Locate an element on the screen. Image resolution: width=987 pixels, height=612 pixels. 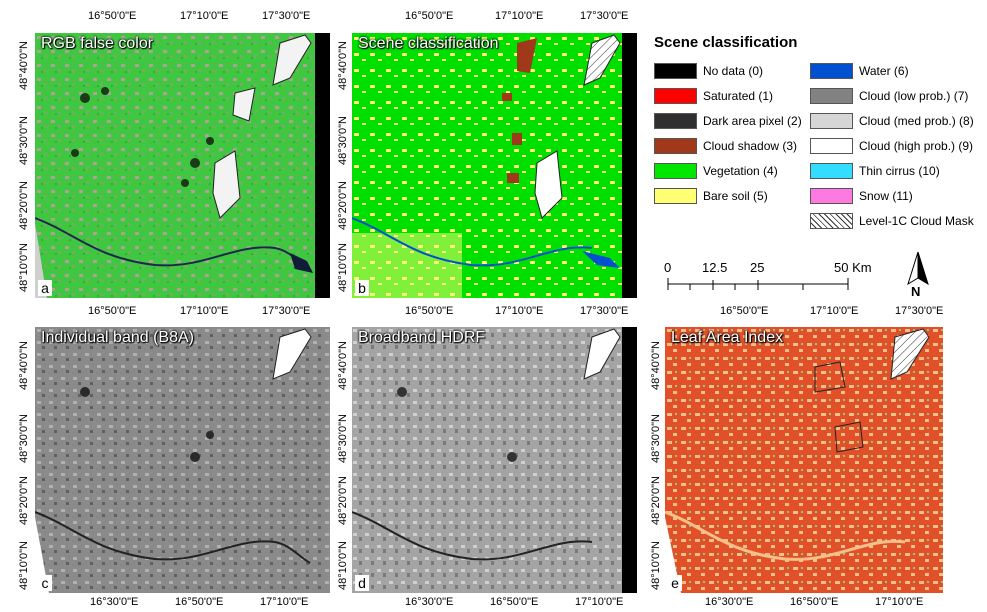
legend-item: Cloud shadow (3) is located at coordinates (725, 146).